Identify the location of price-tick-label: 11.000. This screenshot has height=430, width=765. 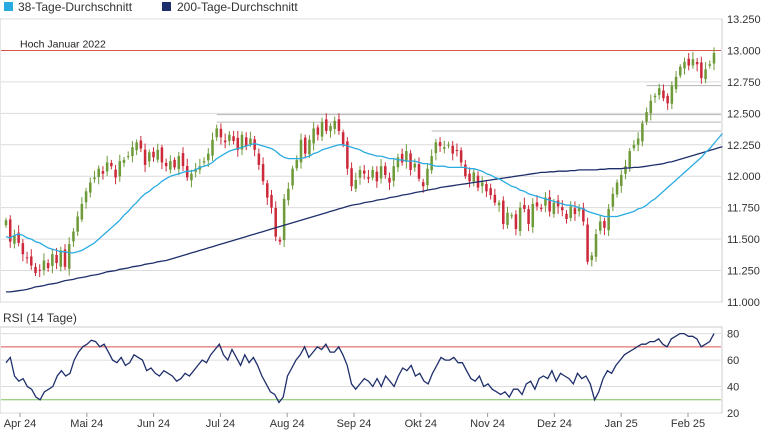
(743, 303).